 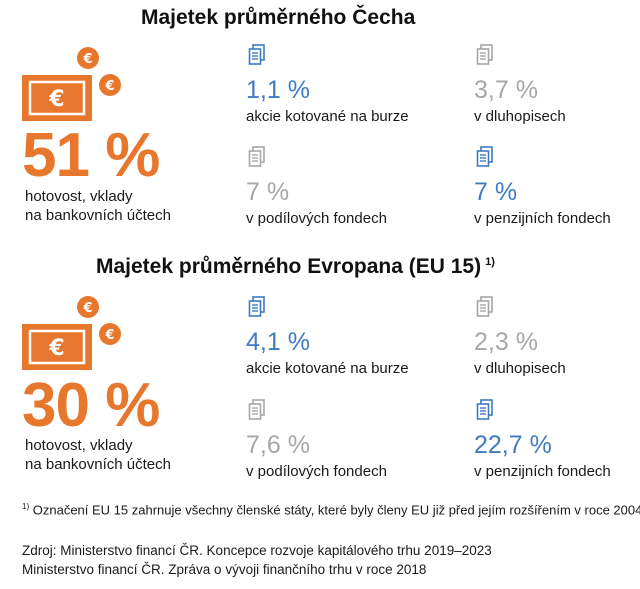 I want to click on stat-item: 7 % v podílových fondech, so click(x=316, y=186).